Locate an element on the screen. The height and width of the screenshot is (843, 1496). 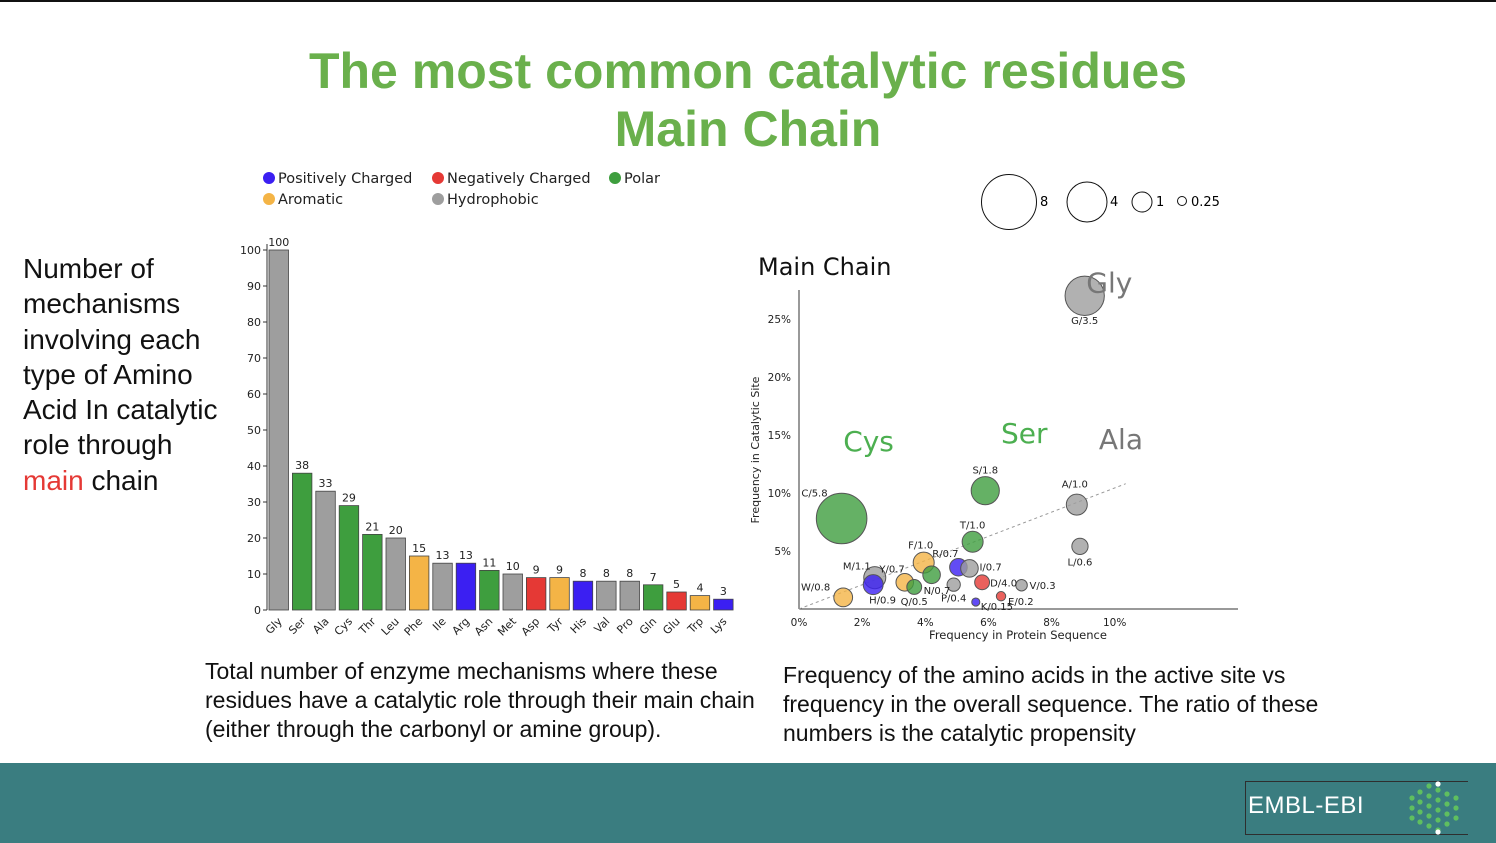
point-L is located at coordinates (1080, 546).